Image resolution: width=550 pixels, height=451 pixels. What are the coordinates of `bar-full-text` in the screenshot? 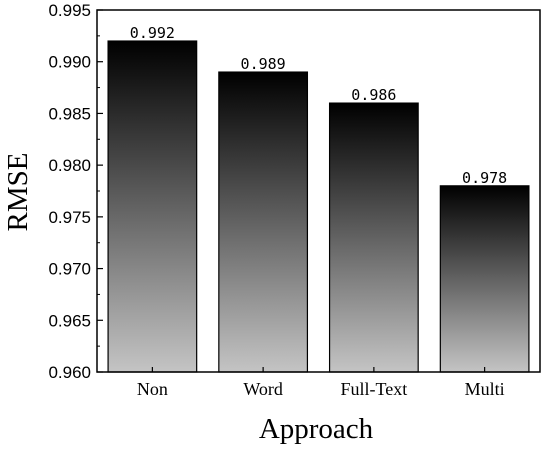 It's located at (373, 237).